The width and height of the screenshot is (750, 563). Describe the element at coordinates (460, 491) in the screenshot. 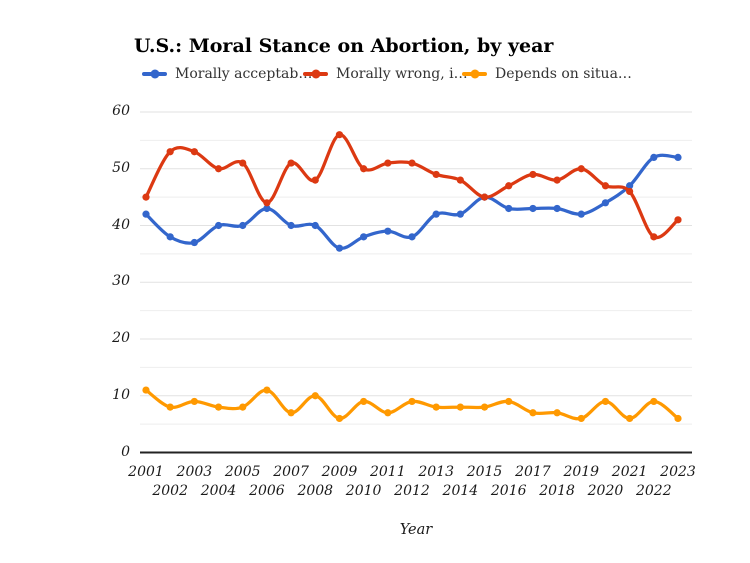

I see `x-tick-label: 2014` at that location.